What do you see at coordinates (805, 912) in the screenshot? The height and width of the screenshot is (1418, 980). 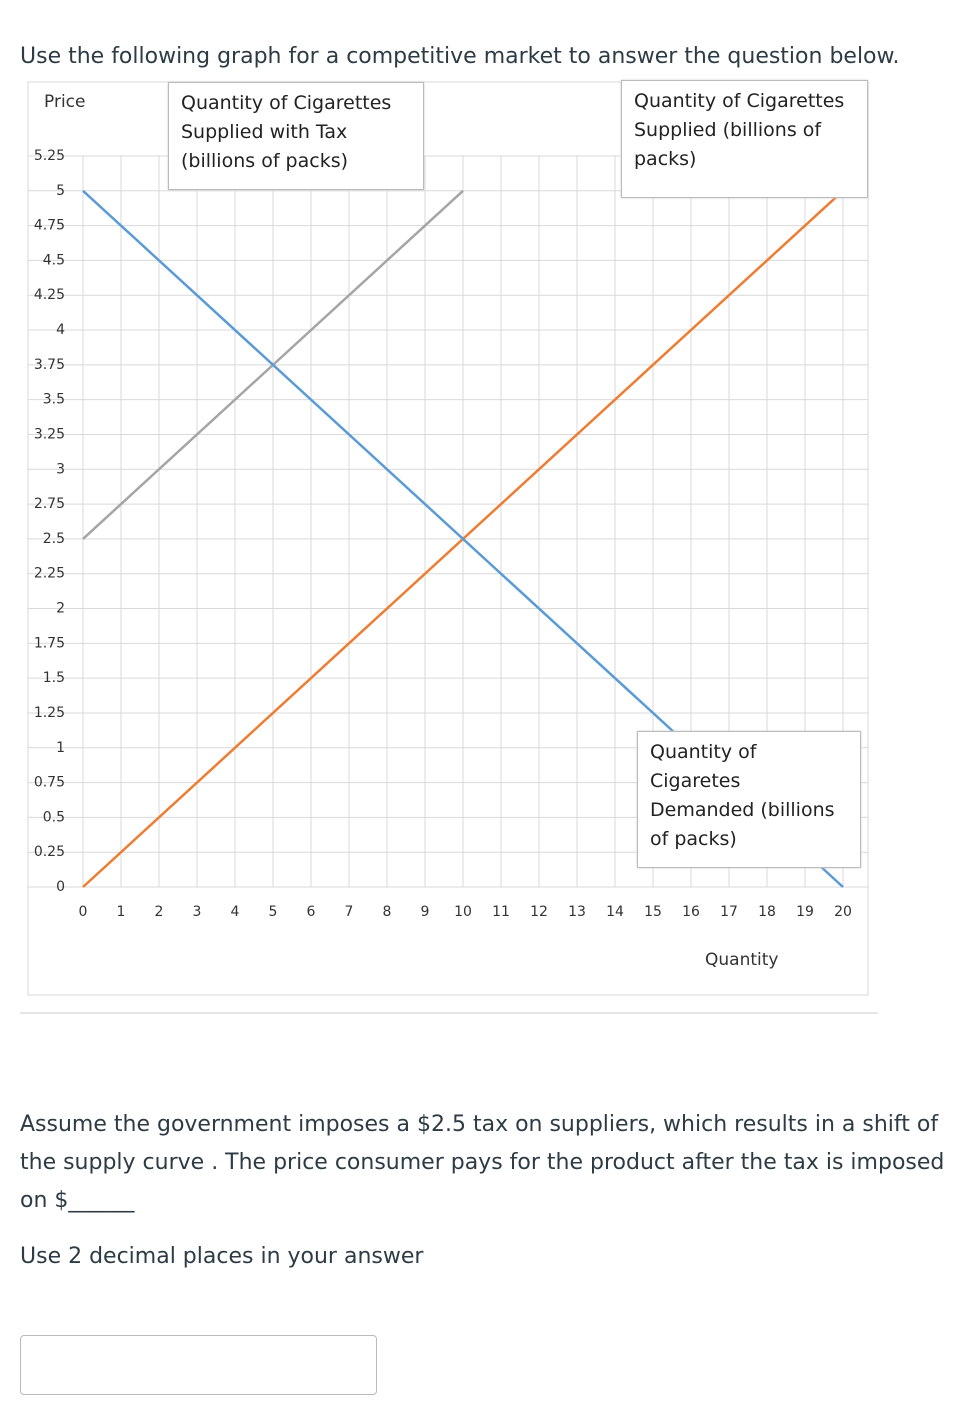 I see `x-tick-label: 19` at bounding box center [805, 912].